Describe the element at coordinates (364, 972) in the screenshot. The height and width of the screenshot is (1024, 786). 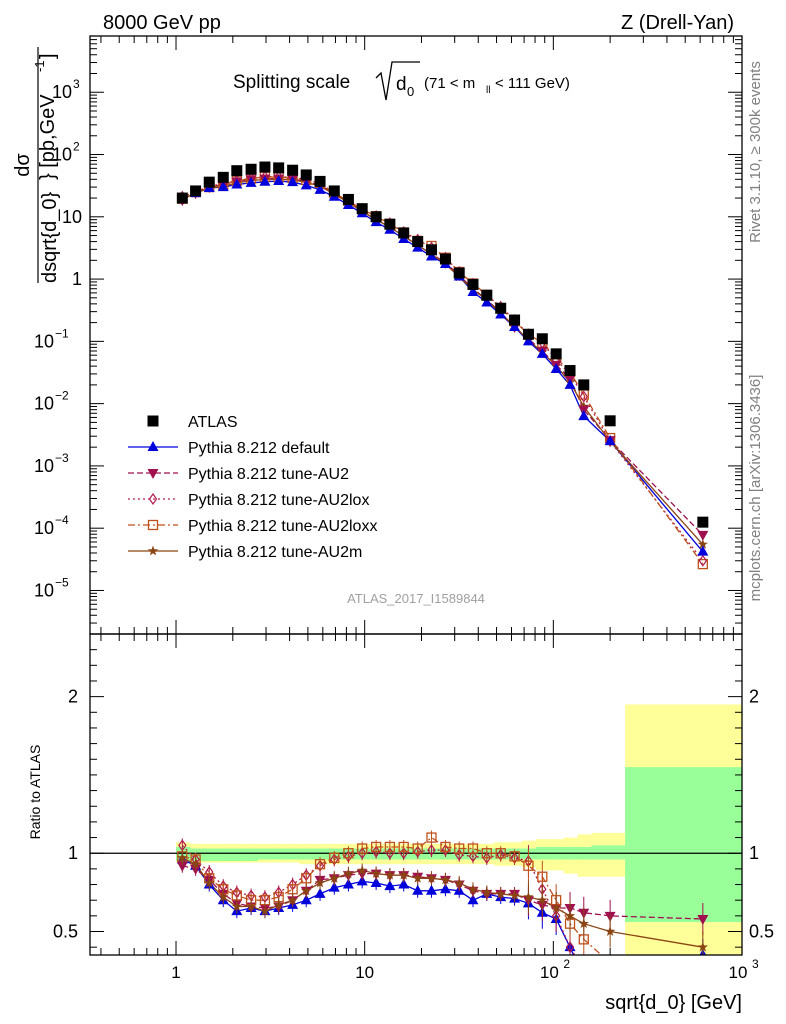
I see `x-tick-label: 10` at that location.